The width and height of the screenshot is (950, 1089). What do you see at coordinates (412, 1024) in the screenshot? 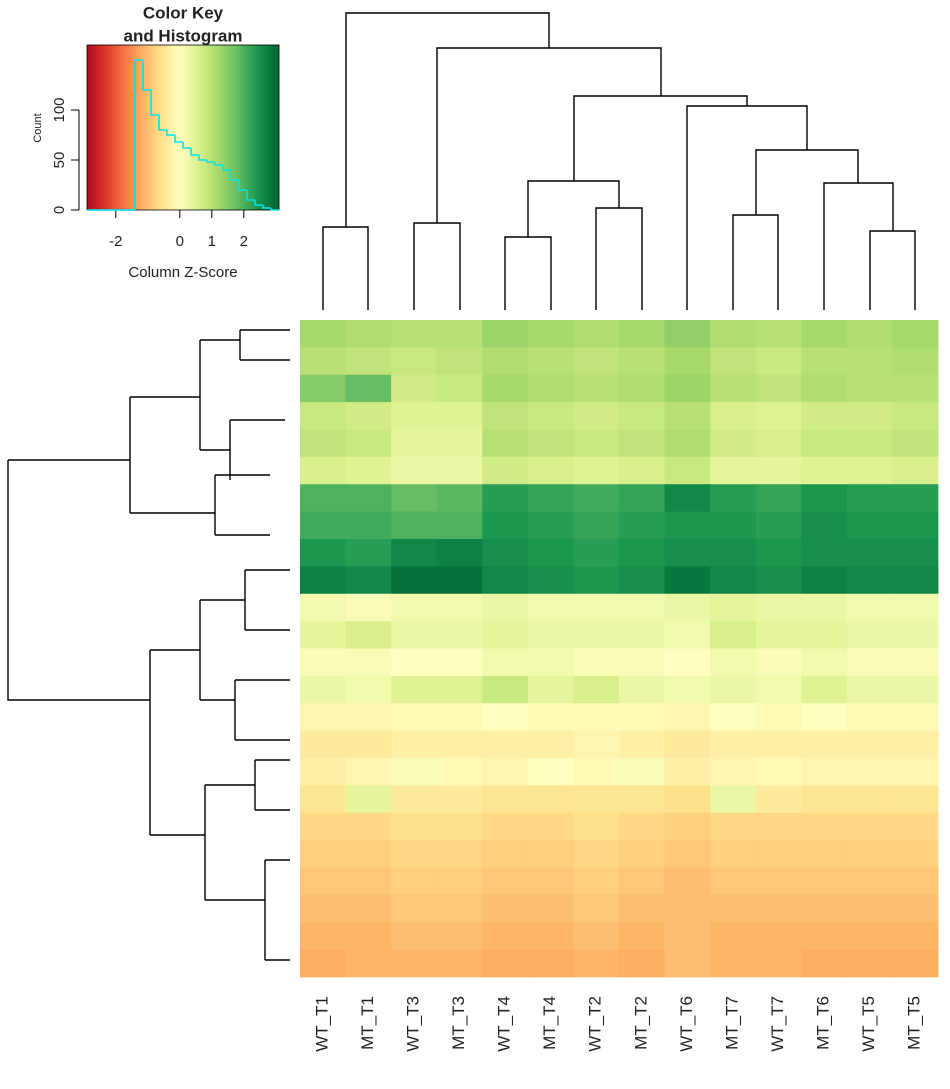
I see `column-label: WT_T3` at bounding box center [412, 1024].